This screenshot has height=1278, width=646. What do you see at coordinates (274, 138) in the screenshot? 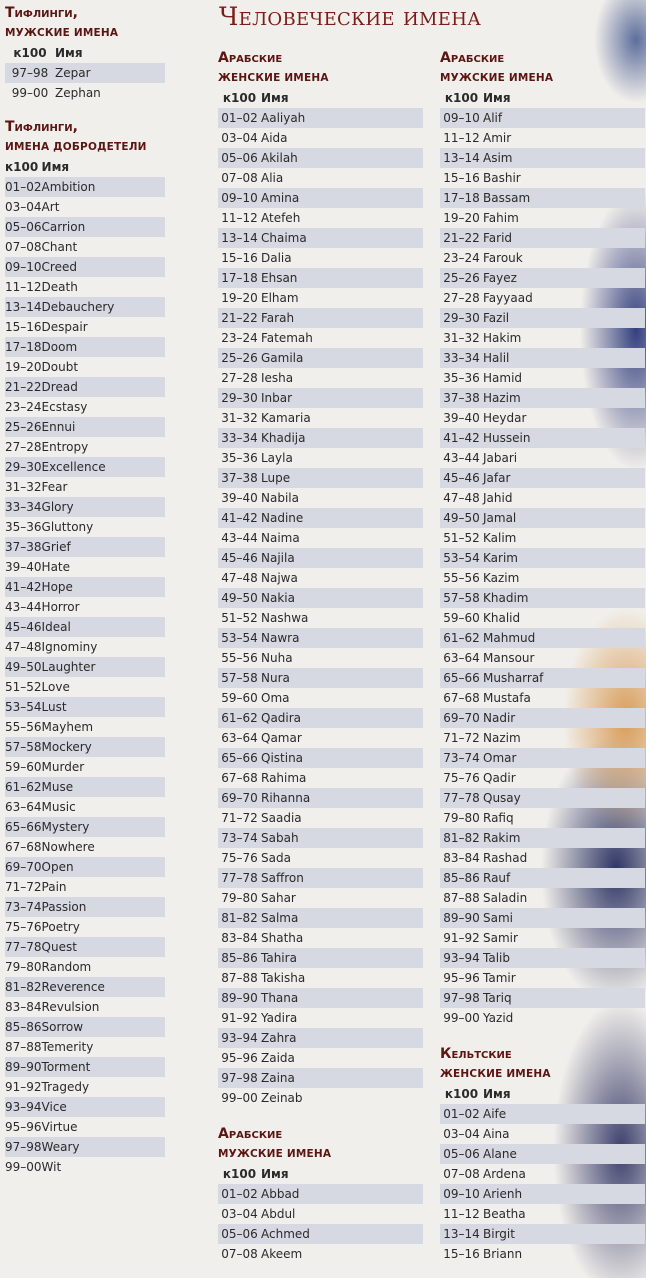
I see `name-cell: Aida` at bounding box center [274, 138].